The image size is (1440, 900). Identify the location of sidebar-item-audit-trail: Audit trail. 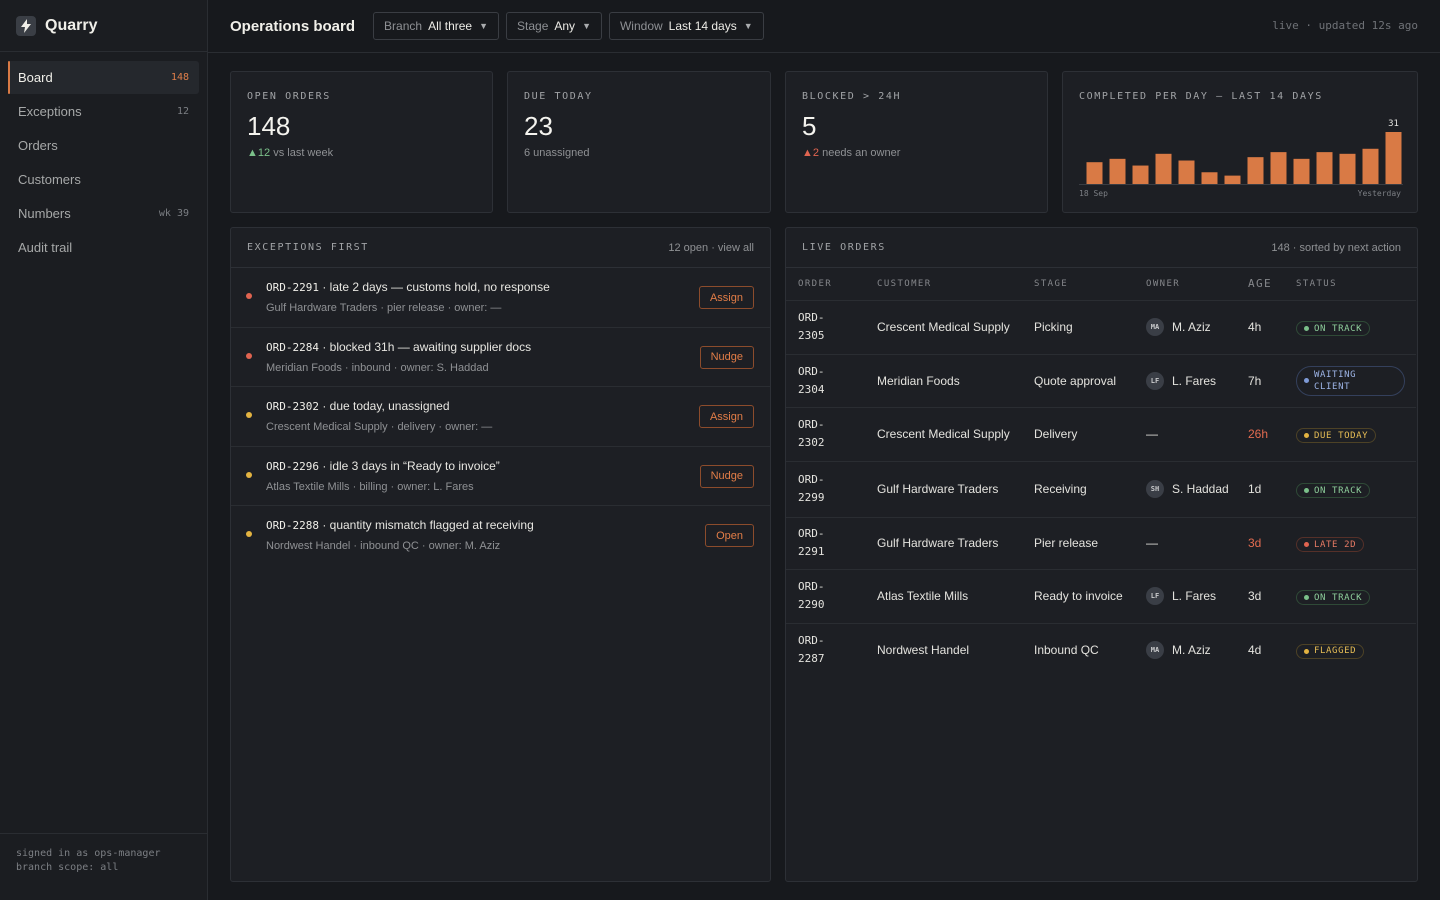
(103, 247).